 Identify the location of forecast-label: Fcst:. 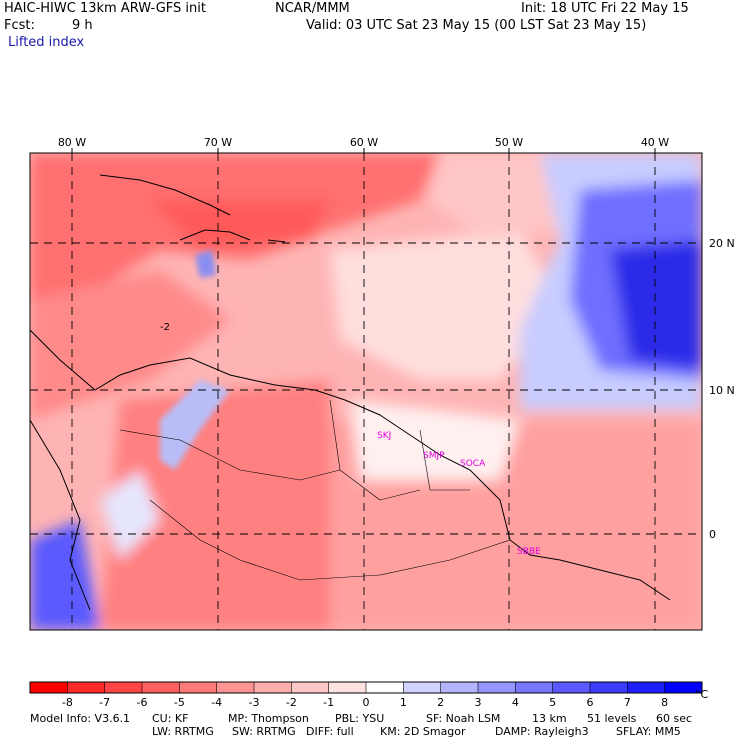
(19, 25).